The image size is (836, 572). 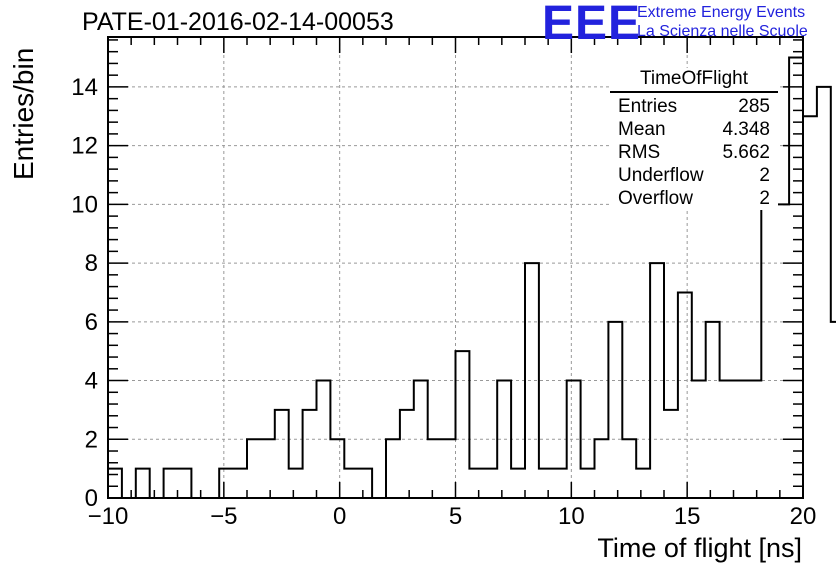 I want to click on y-tick-label: 8, so click(x=91, y=263).